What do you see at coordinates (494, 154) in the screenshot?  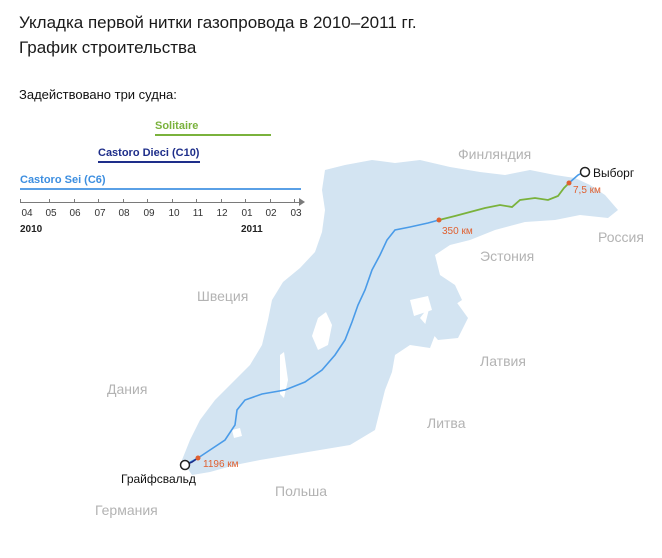 I see `country-label-finland: Финляндия` at bounding box center [494, 154].